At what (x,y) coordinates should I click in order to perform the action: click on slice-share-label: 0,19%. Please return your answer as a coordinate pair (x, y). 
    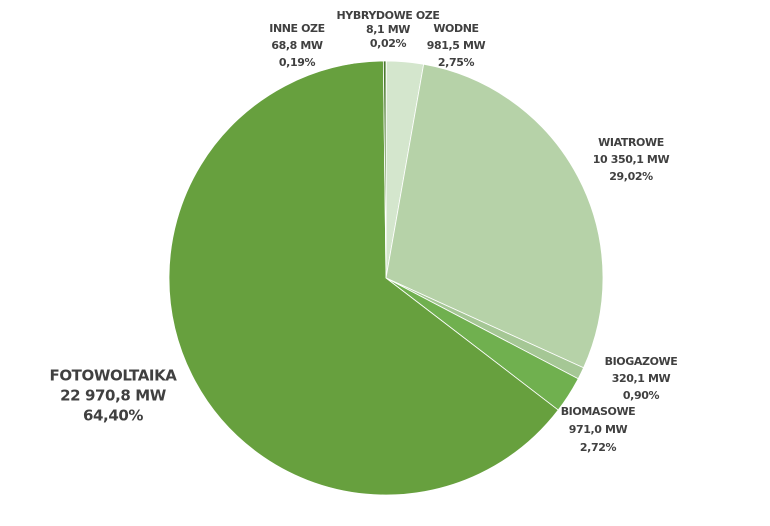
    Looking at the image, I should click on (297, 62).